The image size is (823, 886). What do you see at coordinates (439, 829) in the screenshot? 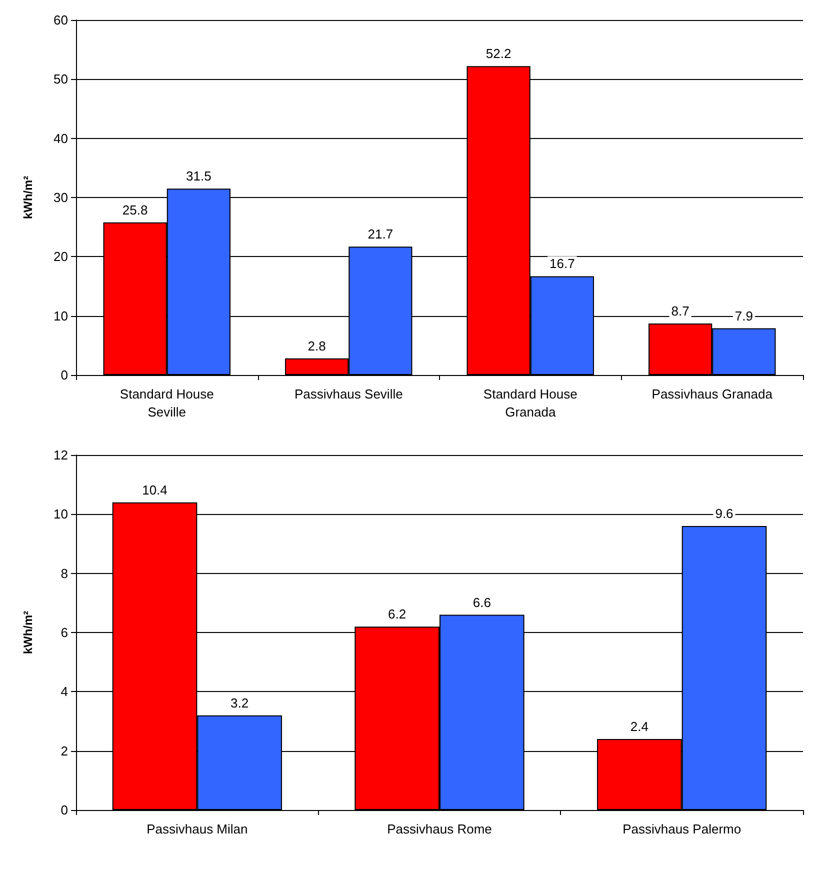
I see `x-tick-label: Passivhaus Rome` at bounding box center [439, 829].